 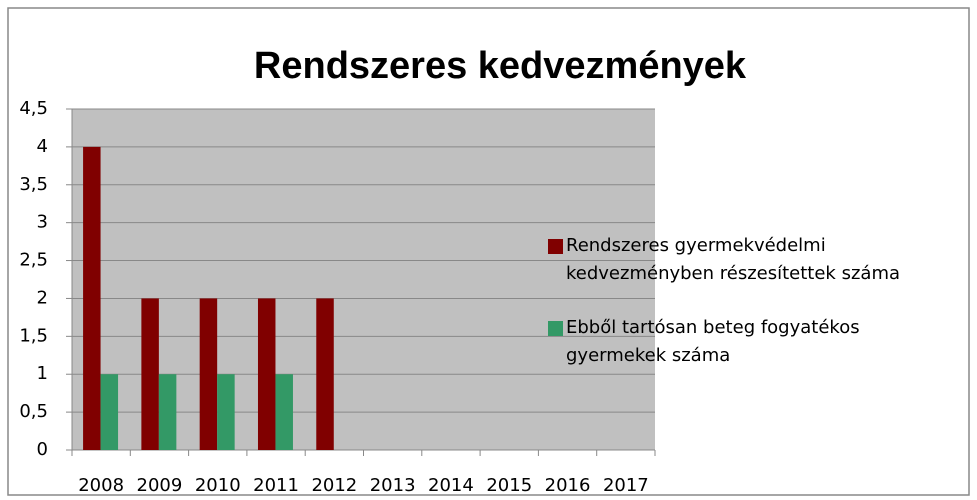 I want to click on x-tick-label: 2013, so click(x=393, y=485).